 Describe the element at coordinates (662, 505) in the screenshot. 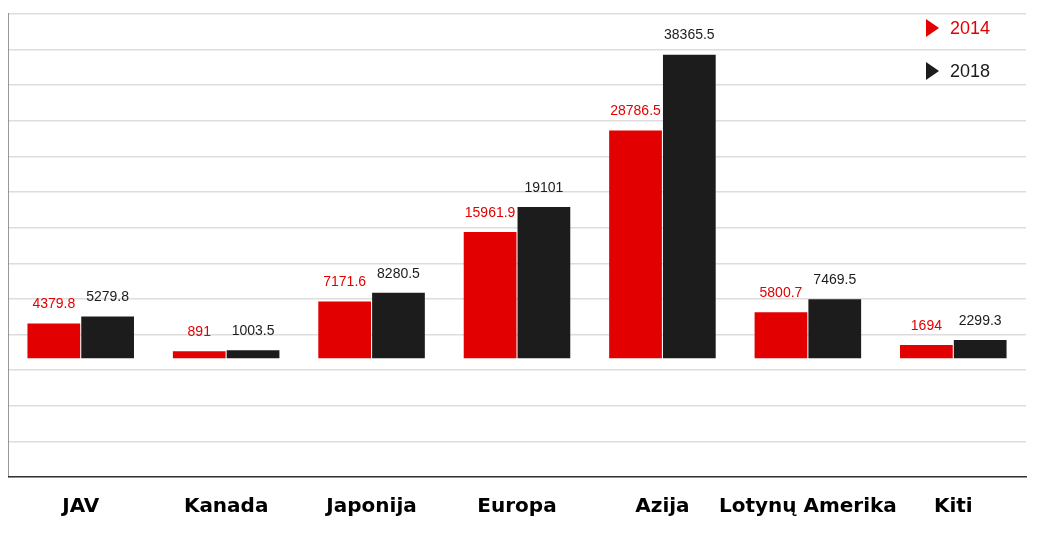

I see `x-tick-label: Azija` at that location.